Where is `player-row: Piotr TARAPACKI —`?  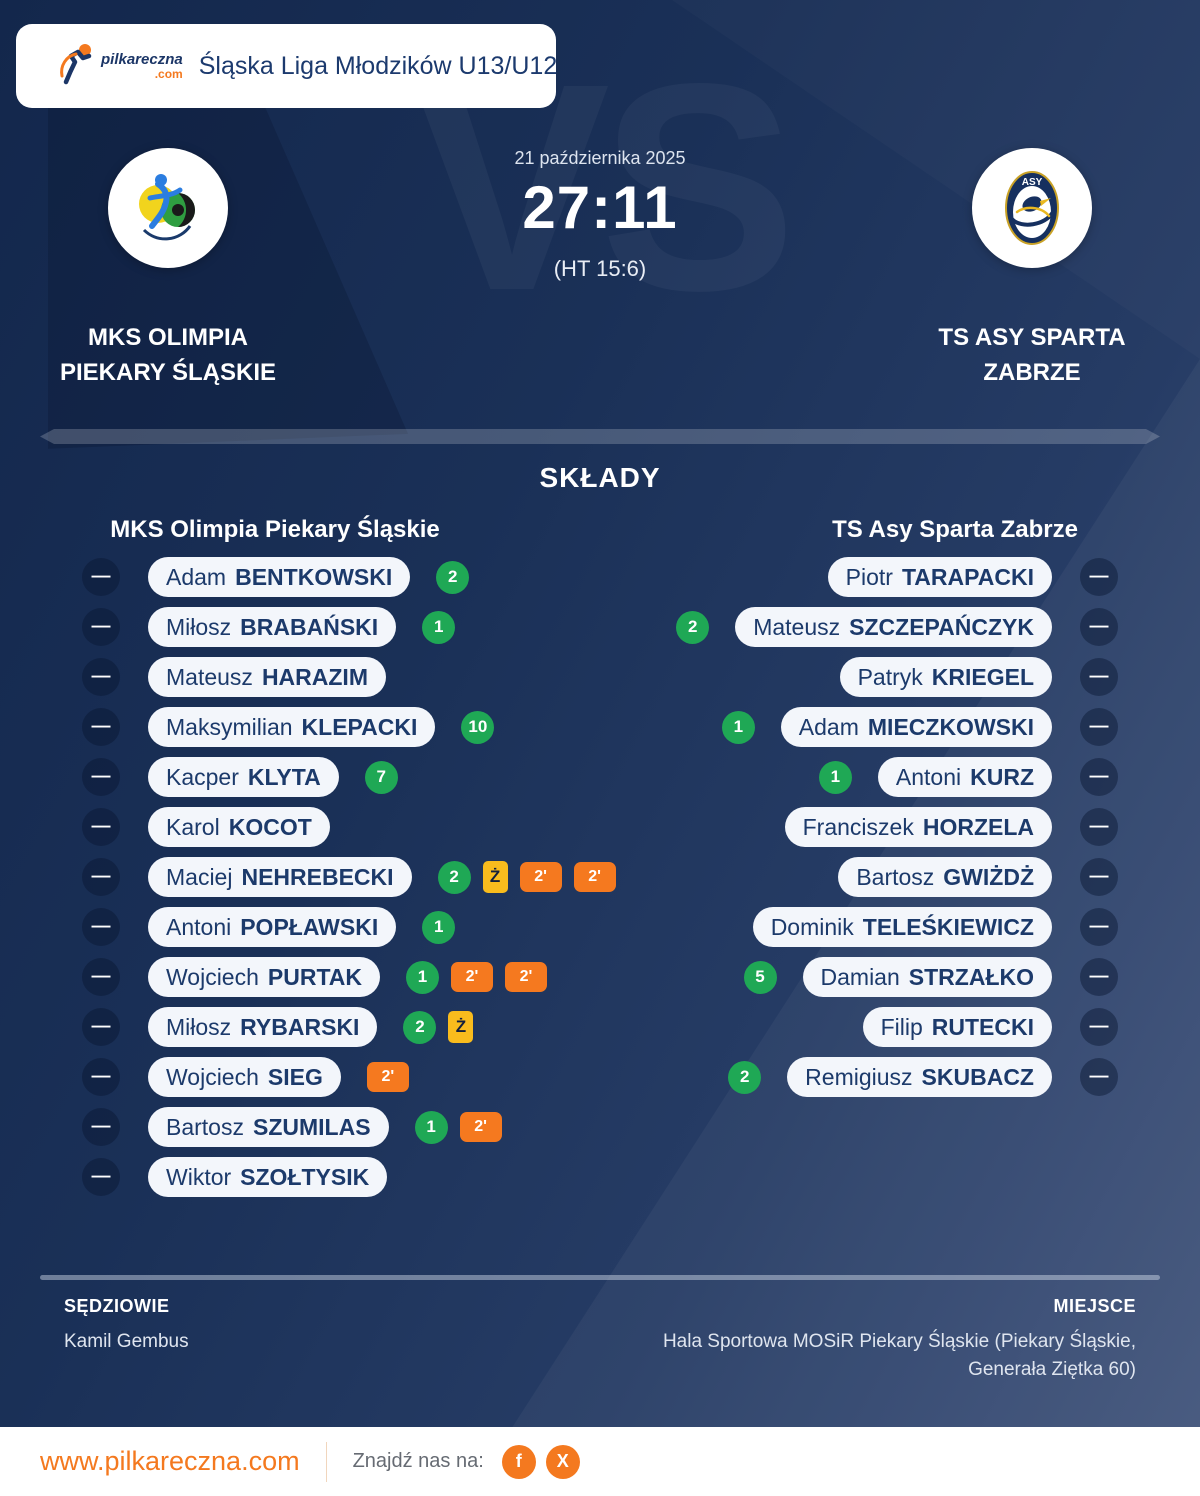
player-row: Piotr TARAPACKI — is located at coordinates (798, 577).